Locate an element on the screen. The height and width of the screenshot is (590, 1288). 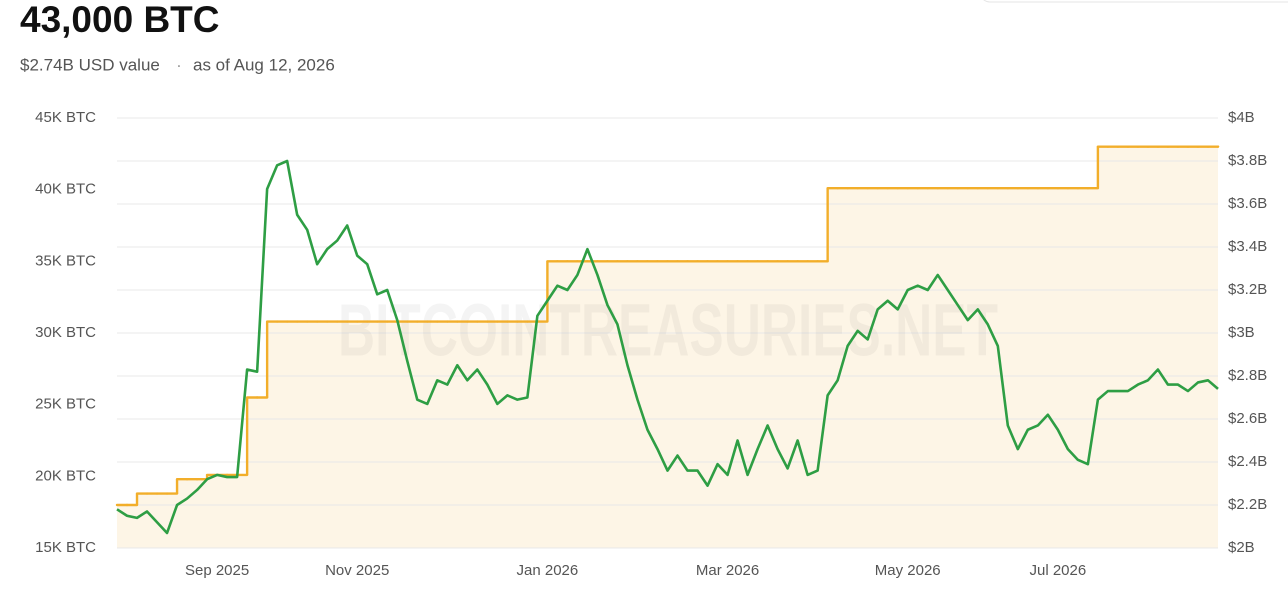
y-tick-label: 15K BTC is located at coordinates (65, 547).